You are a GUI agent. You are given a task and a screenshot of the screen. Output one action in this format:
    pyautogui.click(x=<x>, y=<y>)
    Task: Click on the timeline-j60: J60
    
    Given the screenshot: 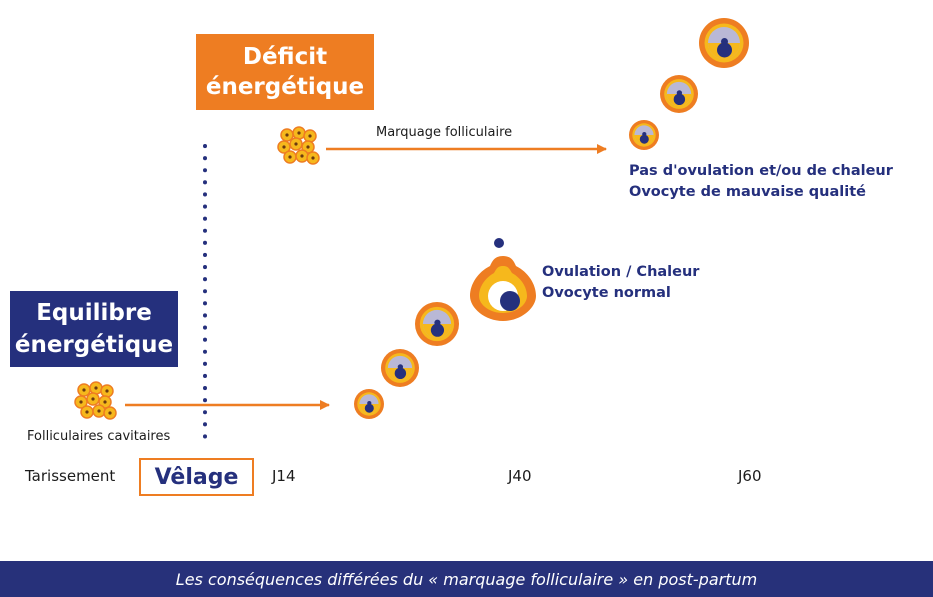 What is the action you would take?
    pyautogui.click(x=750, y=476)
    